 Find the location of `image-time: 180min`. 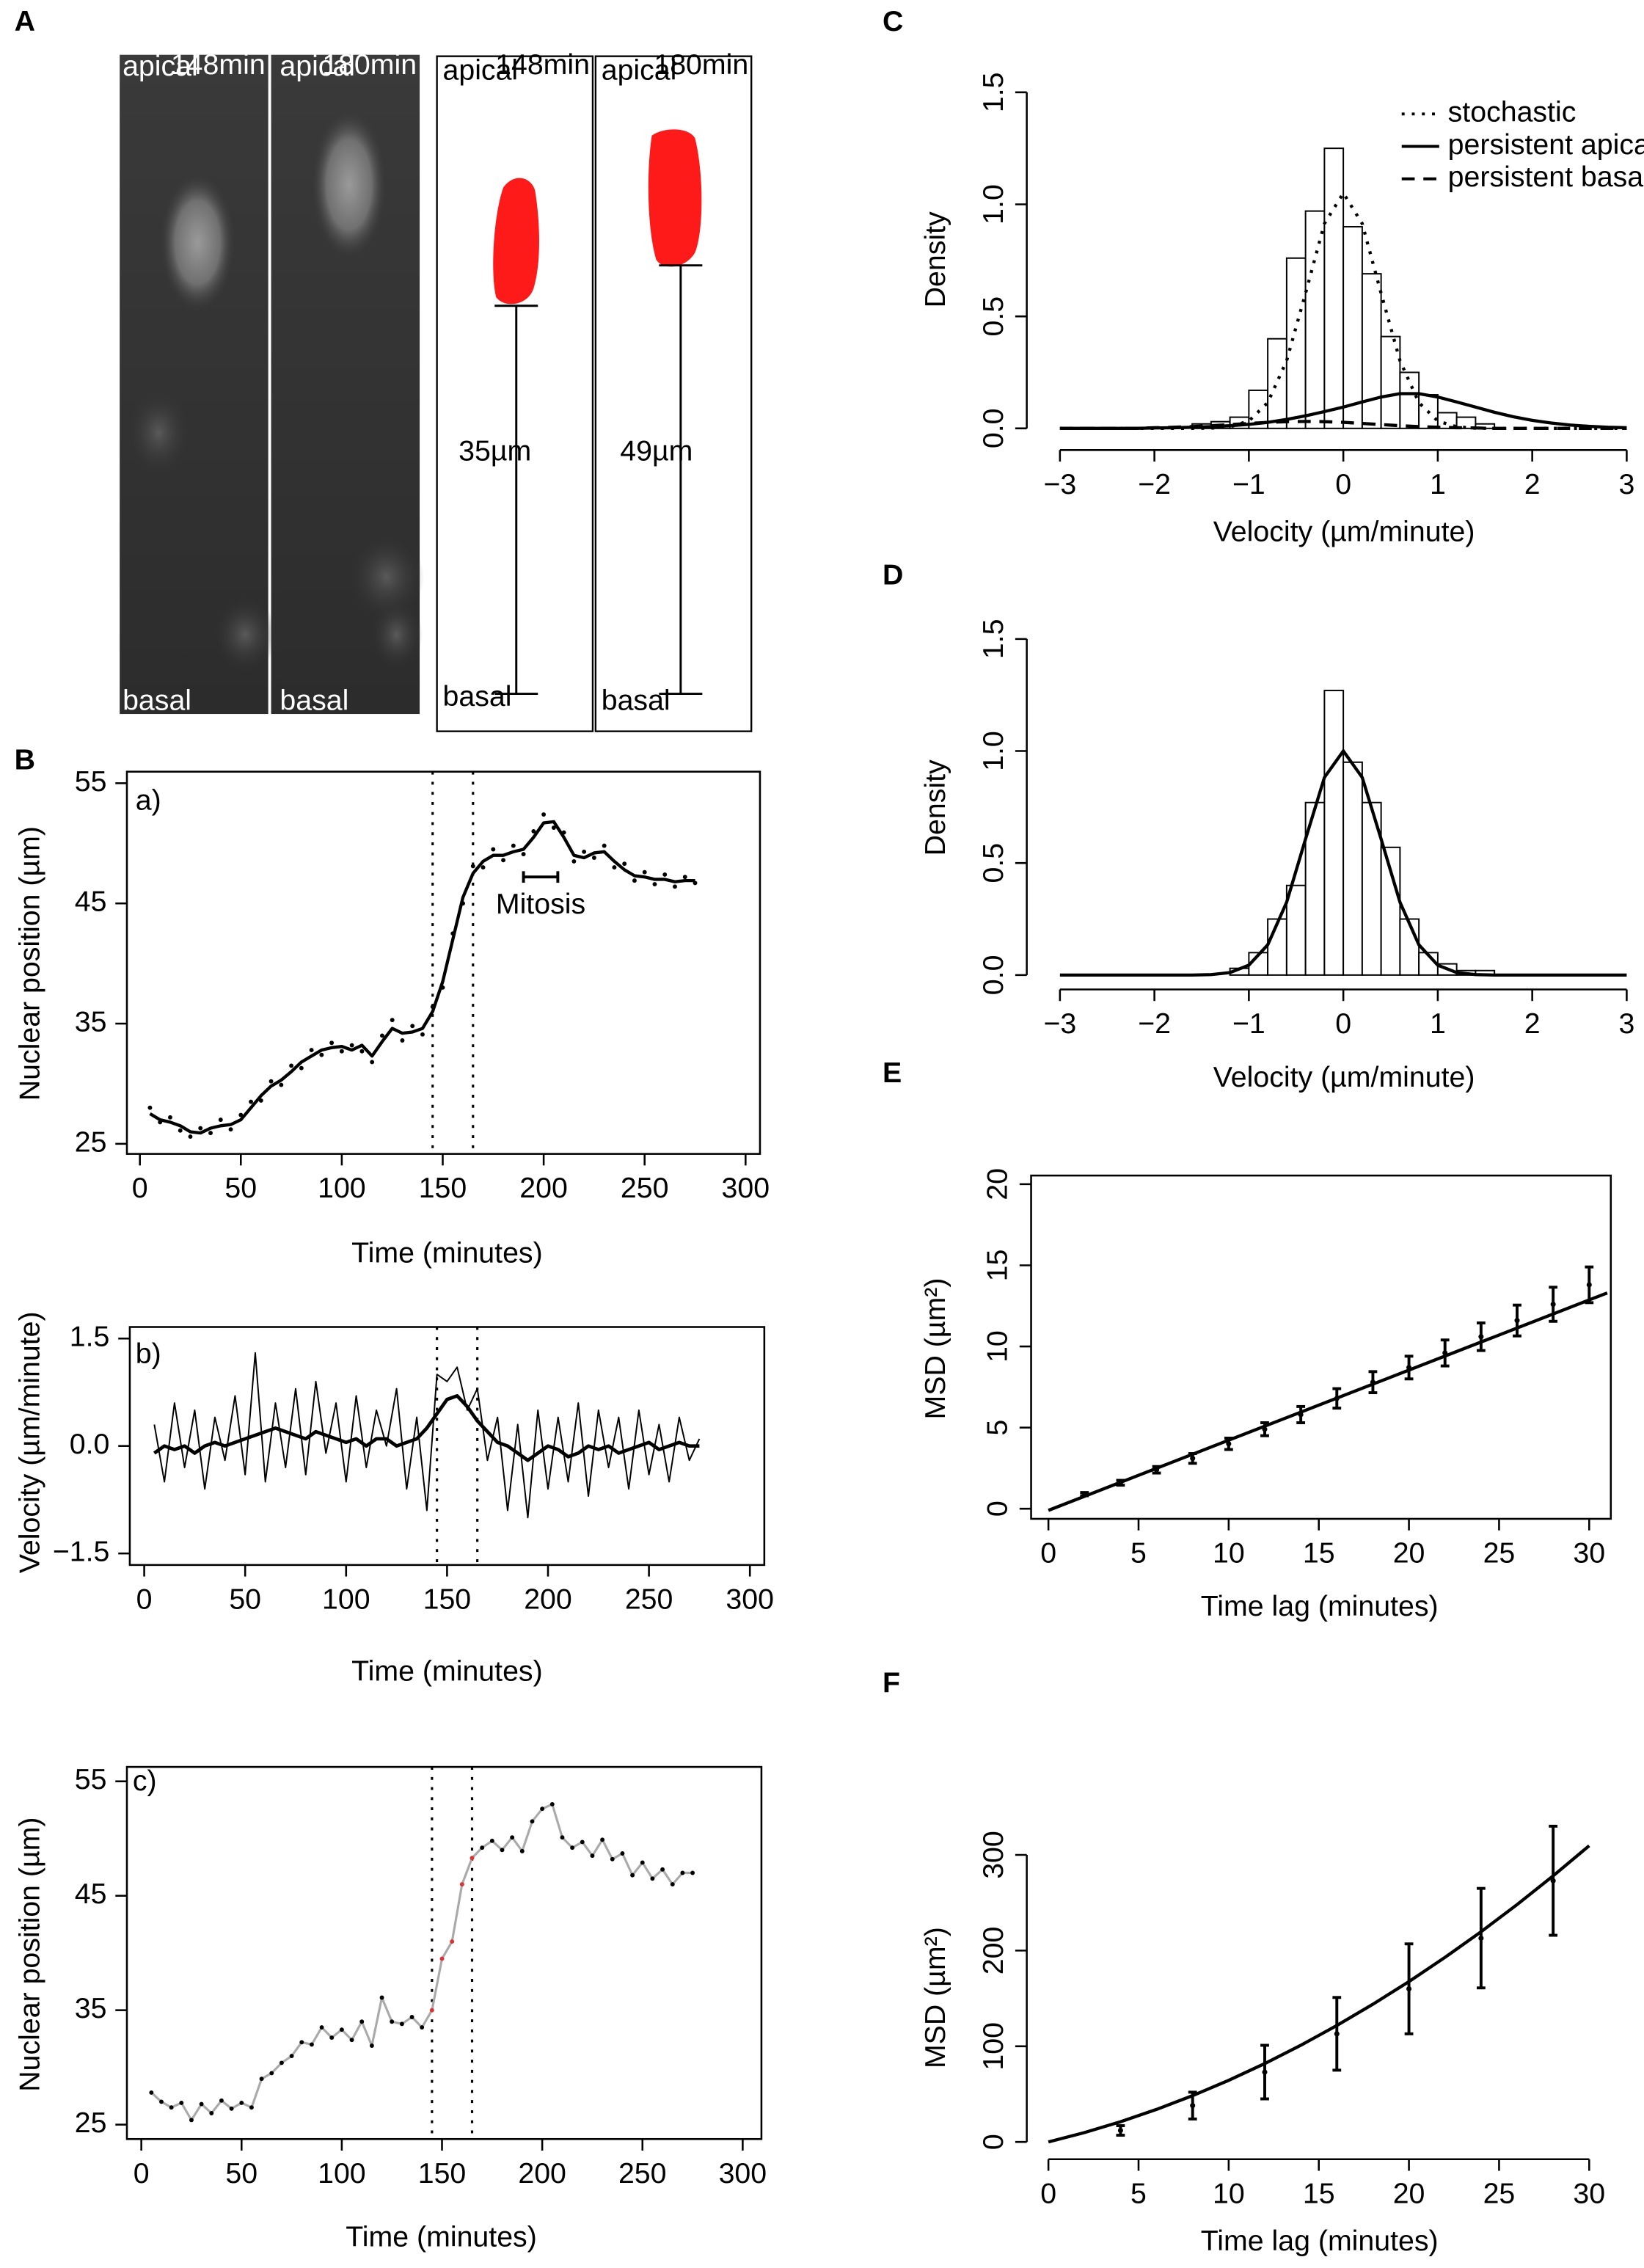

image-time: 180min is located at coordinates (369, 64).